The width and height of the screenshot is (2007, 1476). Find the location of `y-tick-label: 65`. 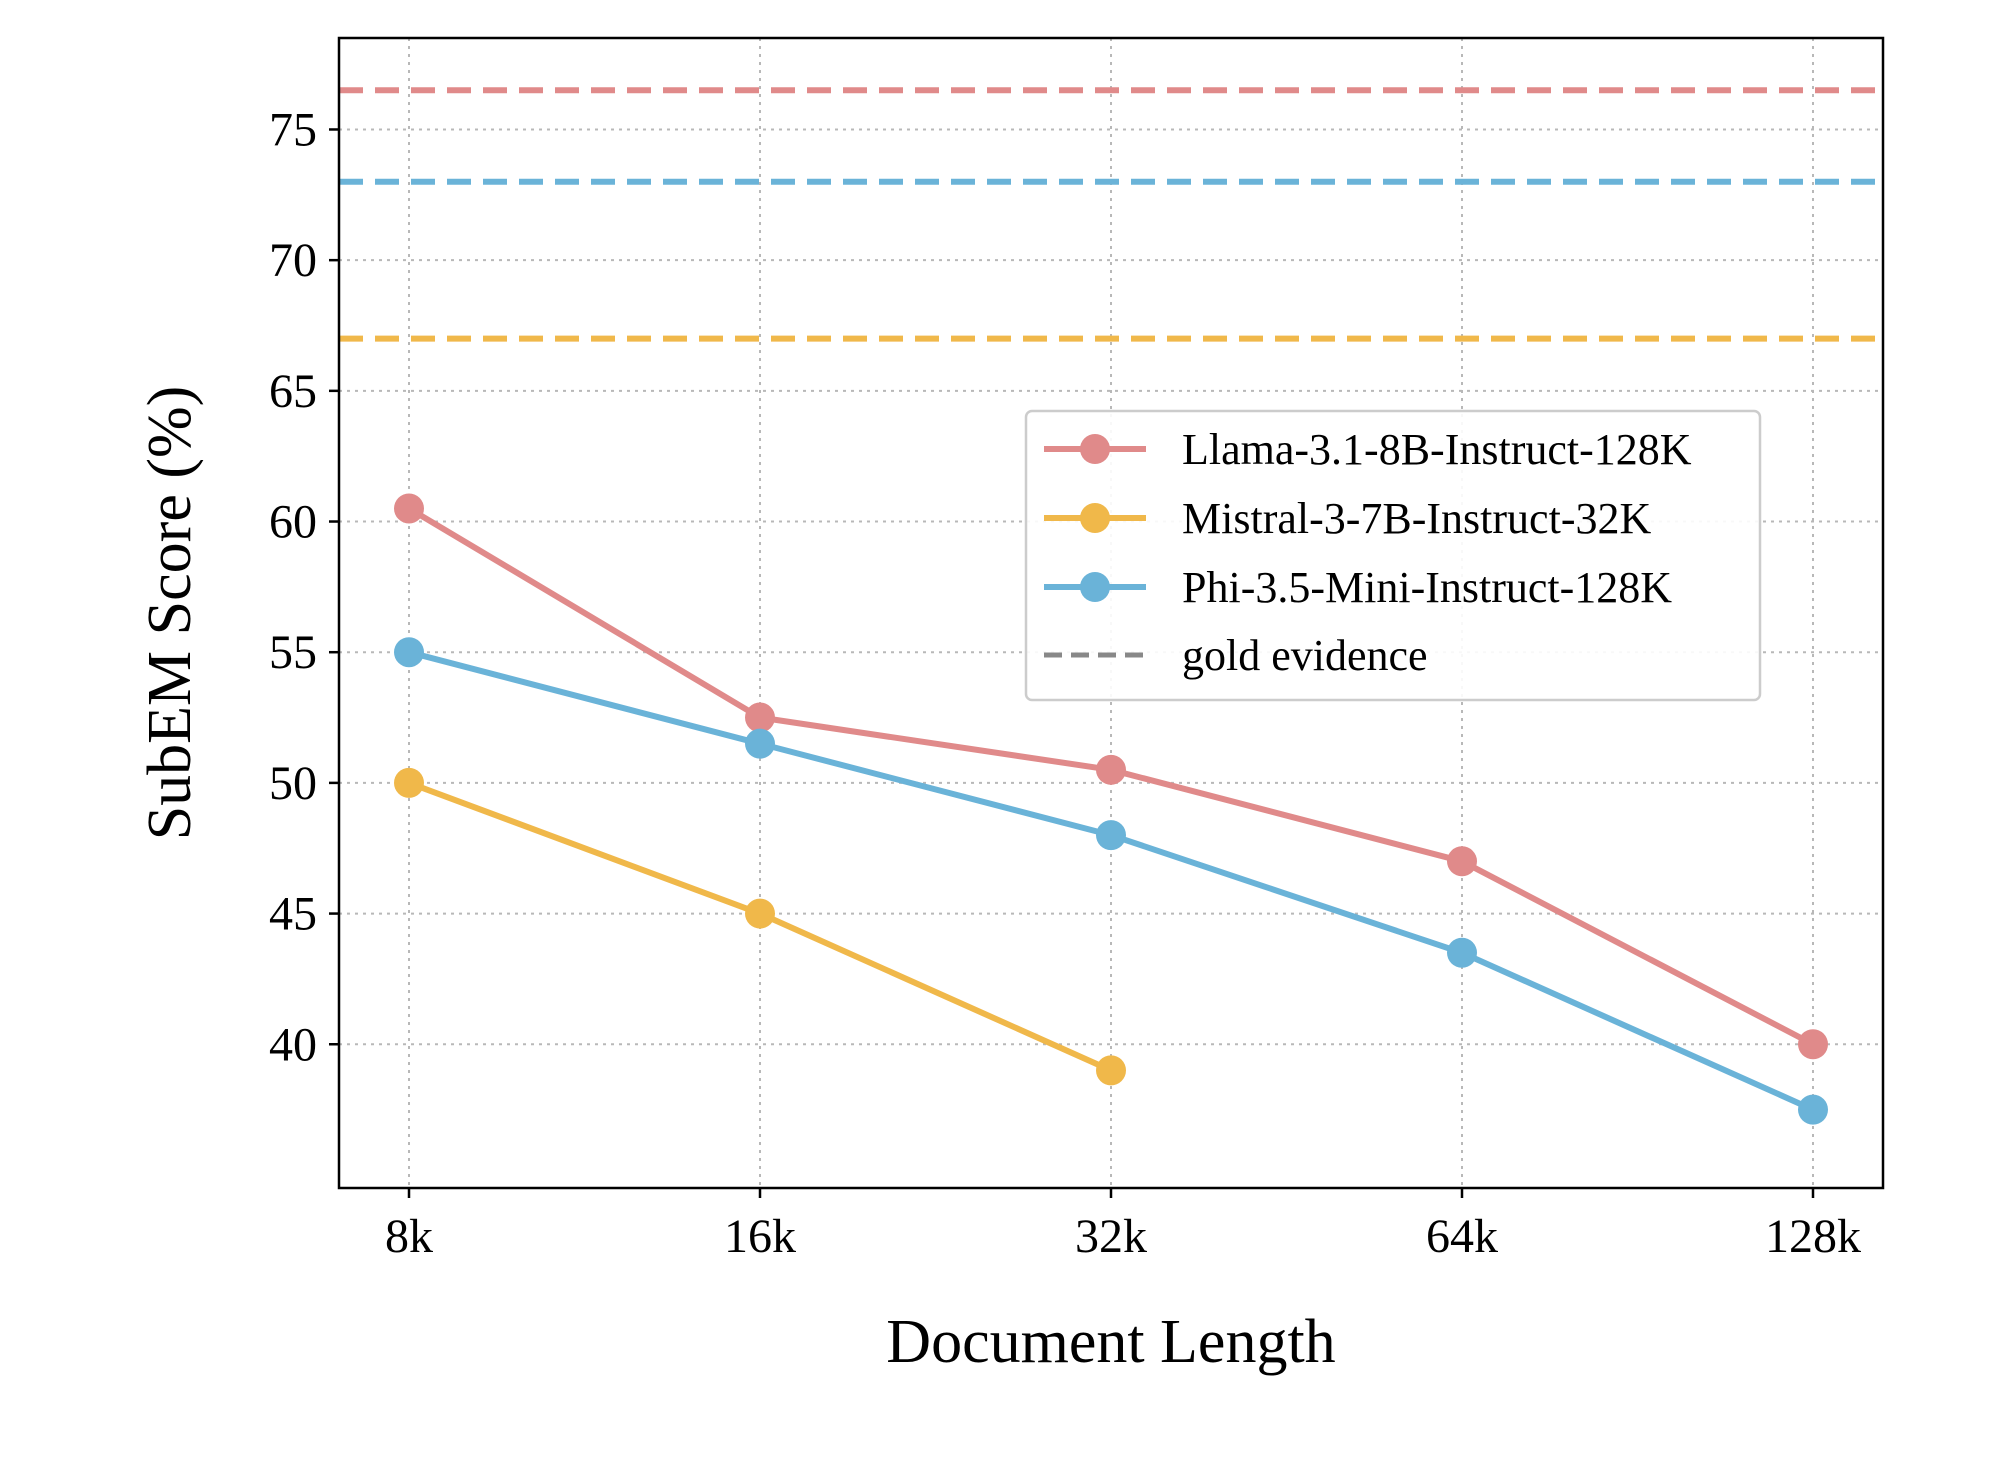

y-tick-label: 65 is located at coordinates (293, 391).